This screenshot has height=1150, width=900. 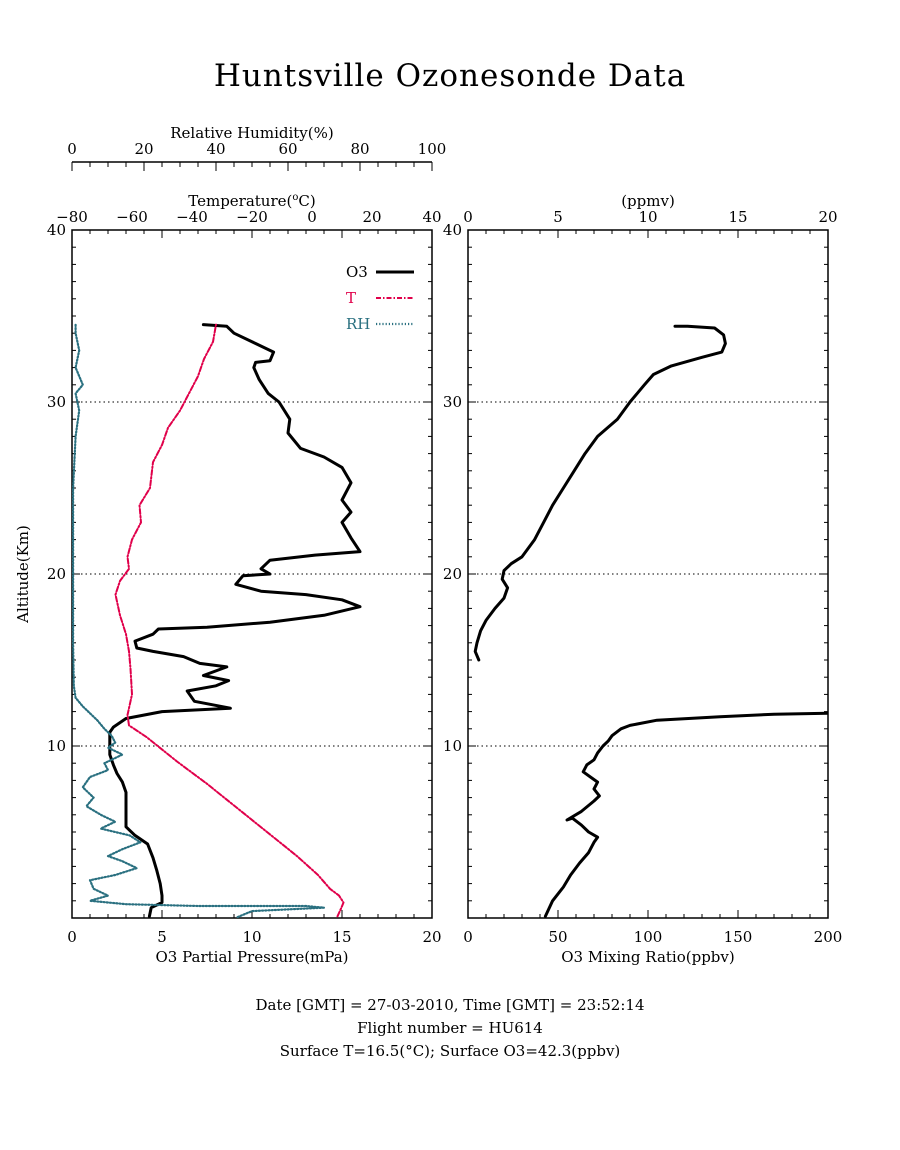 What do you see at coordinates (828, 937) in the screenshot?
I see `right-xtick-label-bottom: 200` at bounding box center [828, 937].